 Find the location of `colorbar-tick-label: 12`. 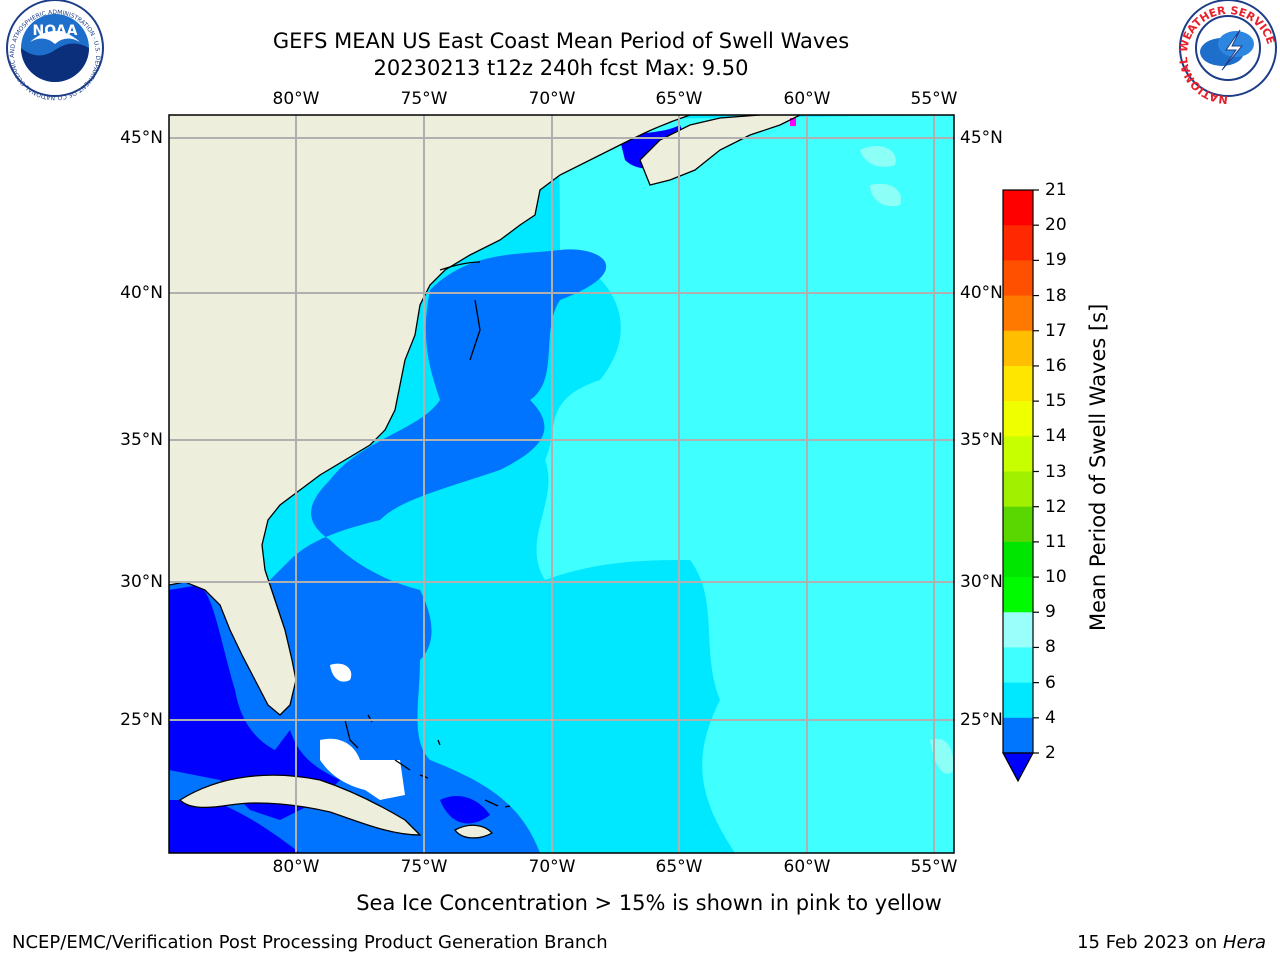

colorbar-tick-label: 12 is located at coordinates (1056, 506).